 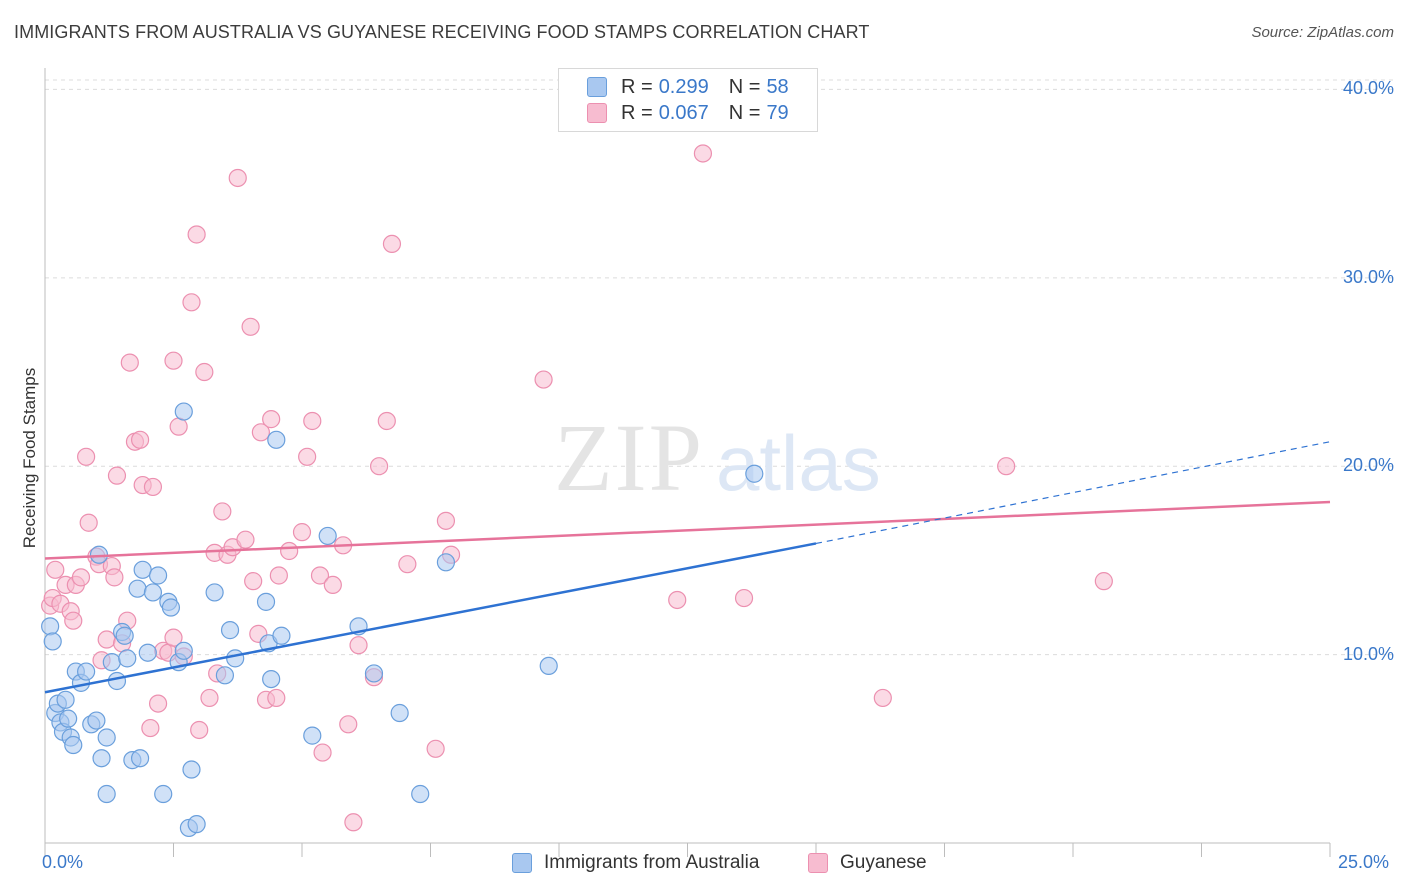 What do you see at coordinates (1364, 862) in the screenshot?
I see `x-tick-max: 25.0%` at bounding box center [1364, 862].